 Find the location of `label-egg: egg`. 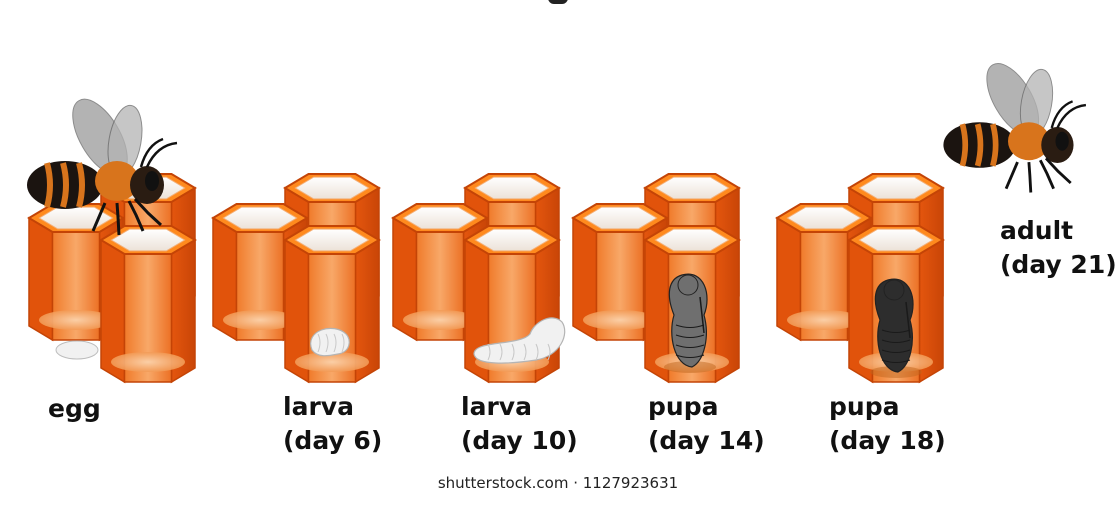

label-egg: egg is located at coordinates (74, 409).